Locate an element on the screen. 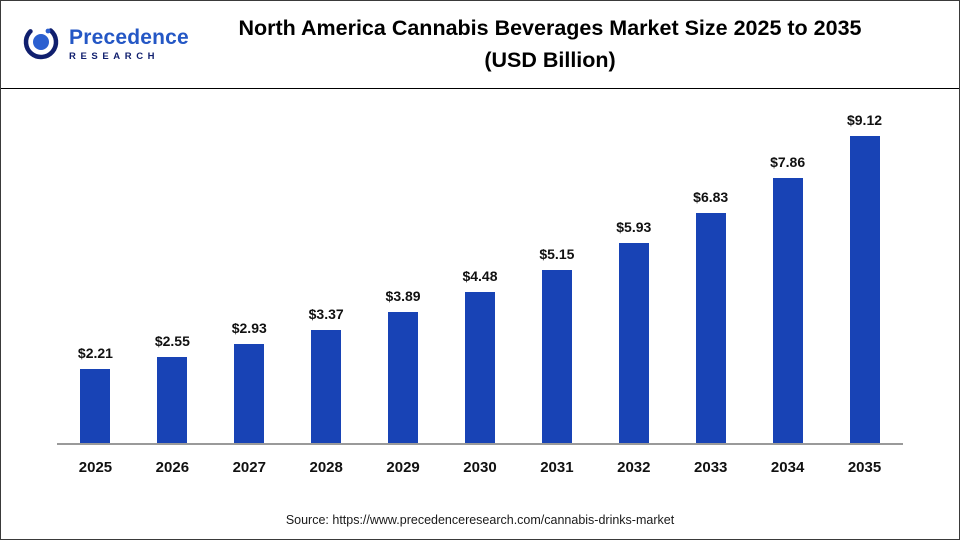 The width and height of the screenshot is (960, 540). bar-group: $5.15 is located at coordinates (556, 344).